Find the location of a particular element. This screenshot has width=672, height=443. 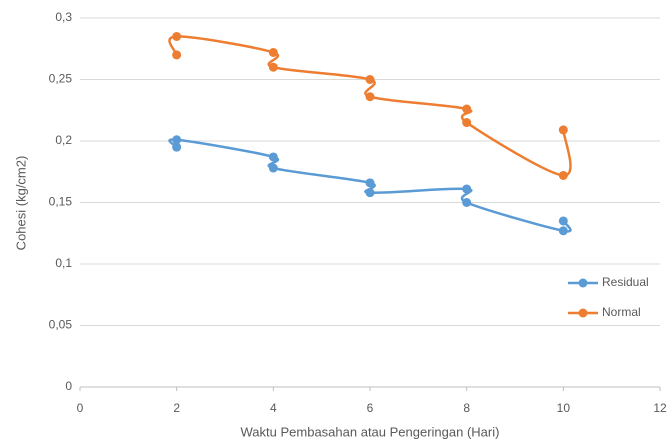

x-tick-label: 2 is located at coordinates (176, 408).